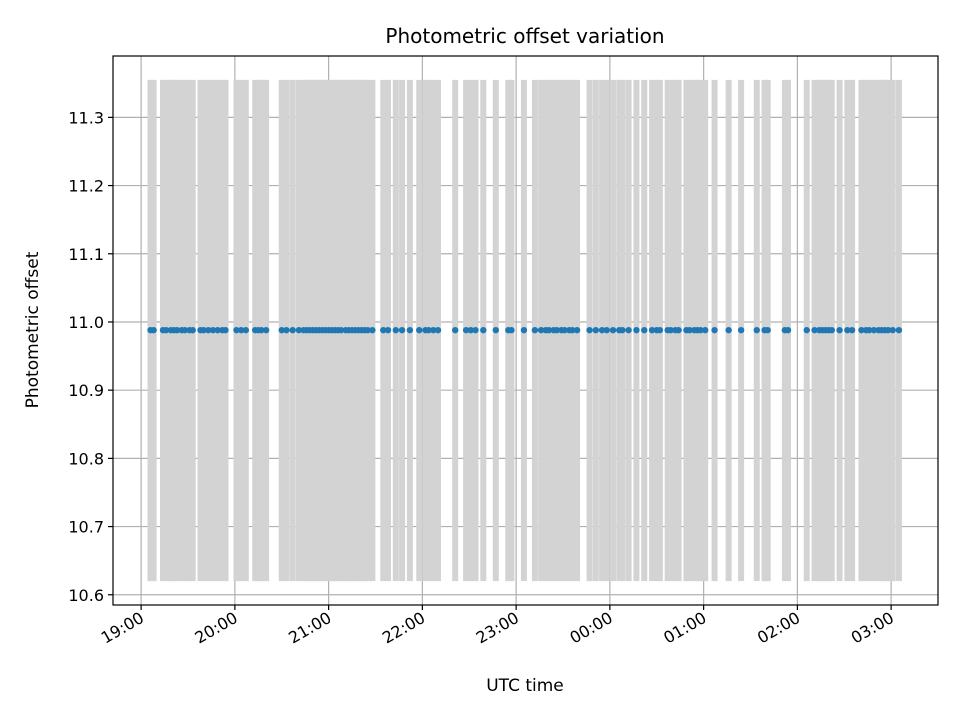 The height and width of the screenshot is (720, 960). I want to click on y-tick-label: 10.7, so click(86, 527).